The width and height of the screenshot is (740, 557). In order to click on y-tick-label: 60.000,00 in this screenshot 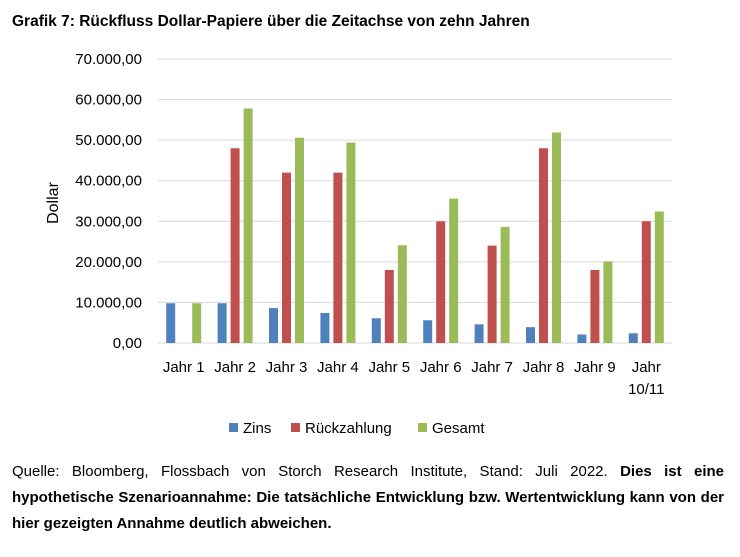, I will do `click(108, 100)`.